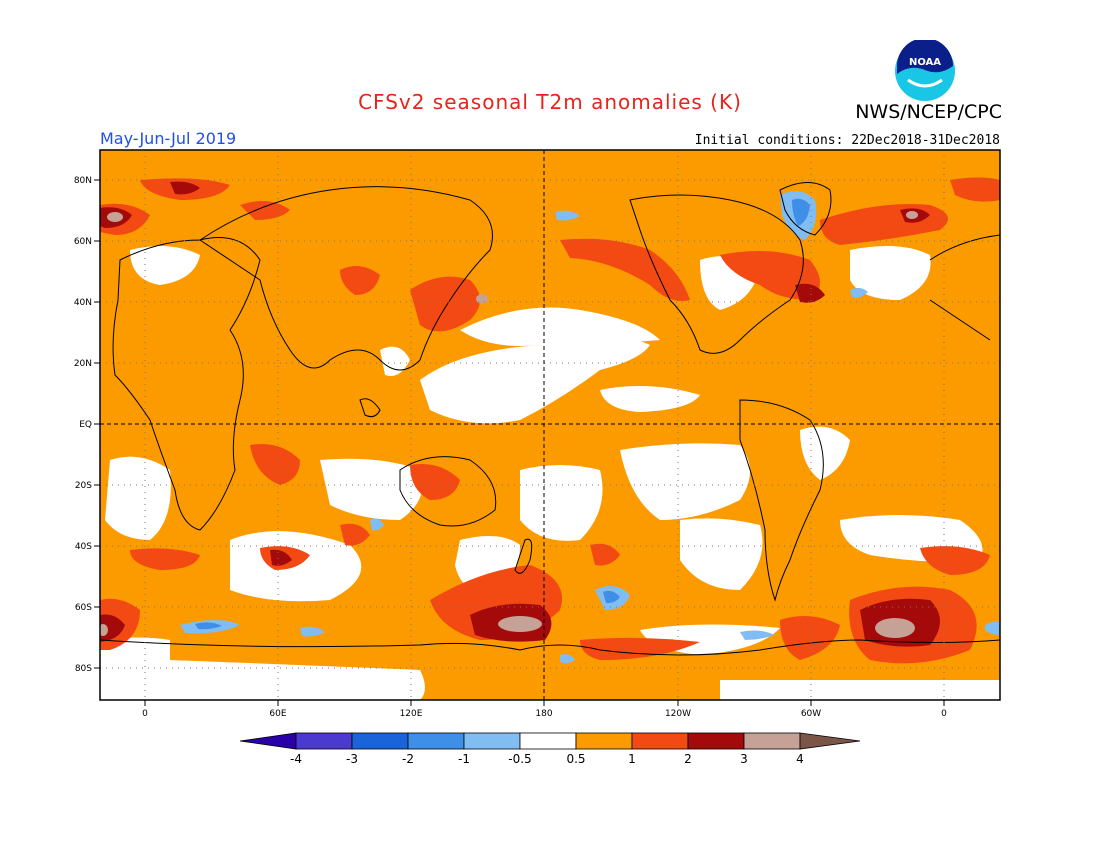 The height and width of the screenshot is (850, 1100). What do you see at coordinates (83, 303) in the screenshot?
I see `lat-label: 40N` at bounding box center [83, 303].